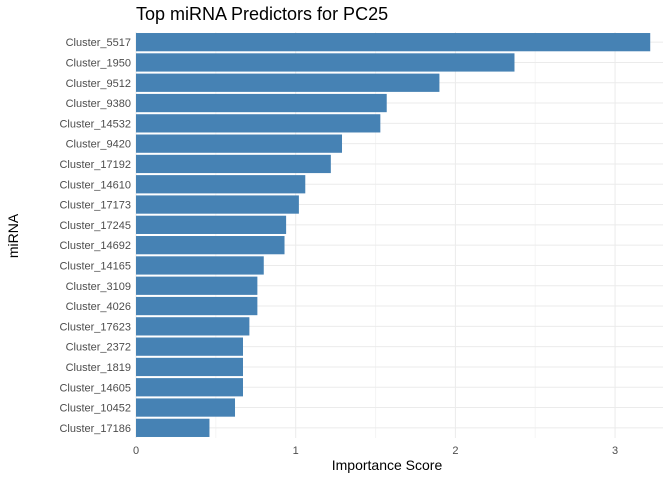 The height and width of the screenshot is (480, 672). What do you see at coordinates (98, 348) in the screenshot?
I see `y-tick-label: Cluster_2372` at bounding box center [98, 348].